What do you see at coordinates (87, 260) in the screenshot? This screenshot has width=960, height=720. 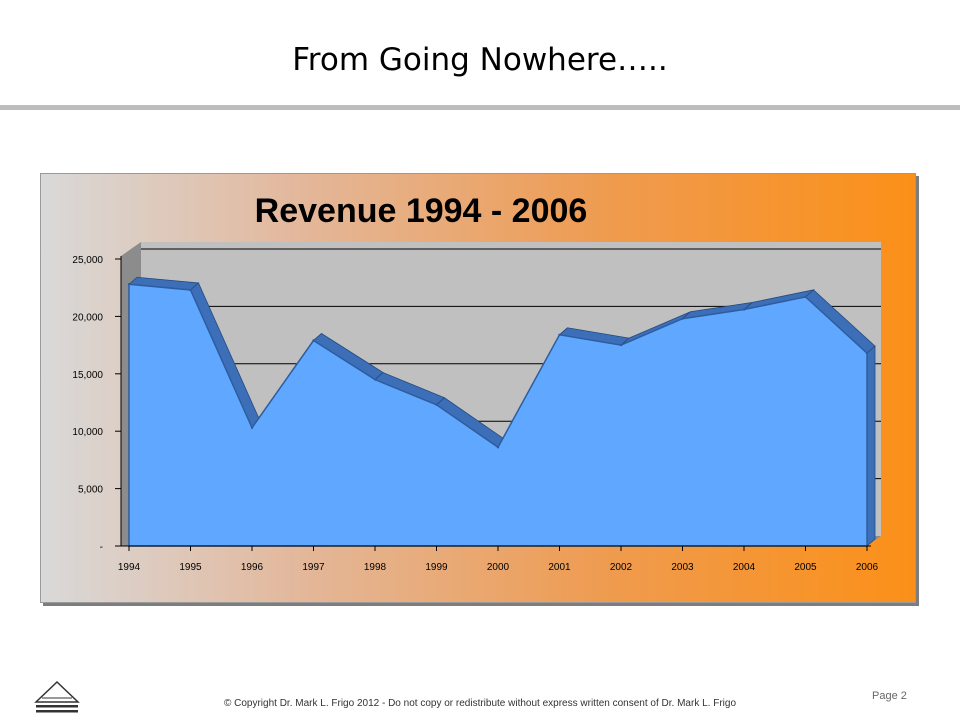 I see `y-tick-label: 25,000` at bounding box center [87, 260].